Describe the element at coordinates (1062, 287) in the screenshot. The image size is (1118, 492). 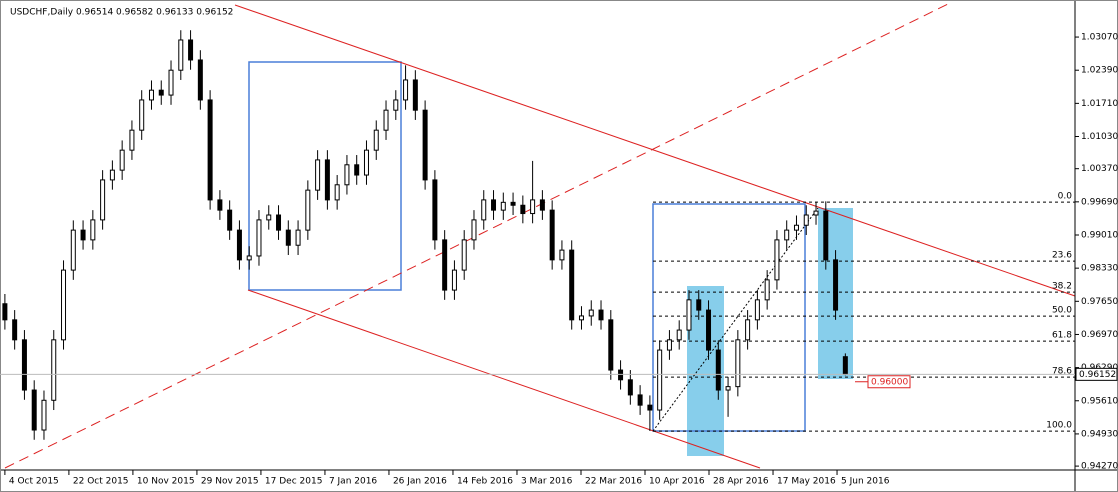
I see `fib-label: 38.2` at that location.